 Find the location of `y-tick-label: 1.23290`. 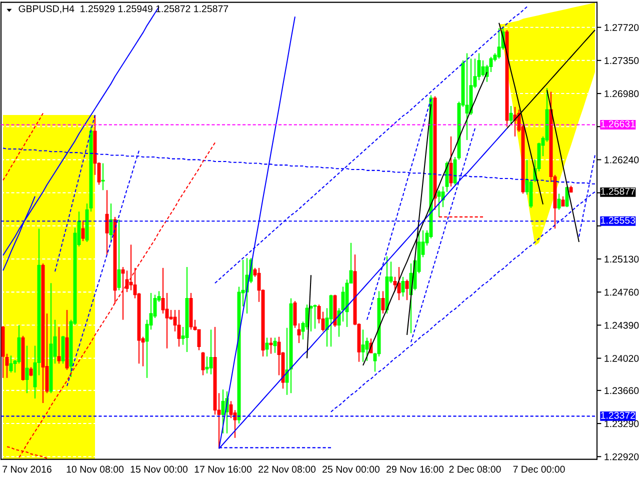

y-tick-label: 1.23290 is located at coordinates (621, 424).